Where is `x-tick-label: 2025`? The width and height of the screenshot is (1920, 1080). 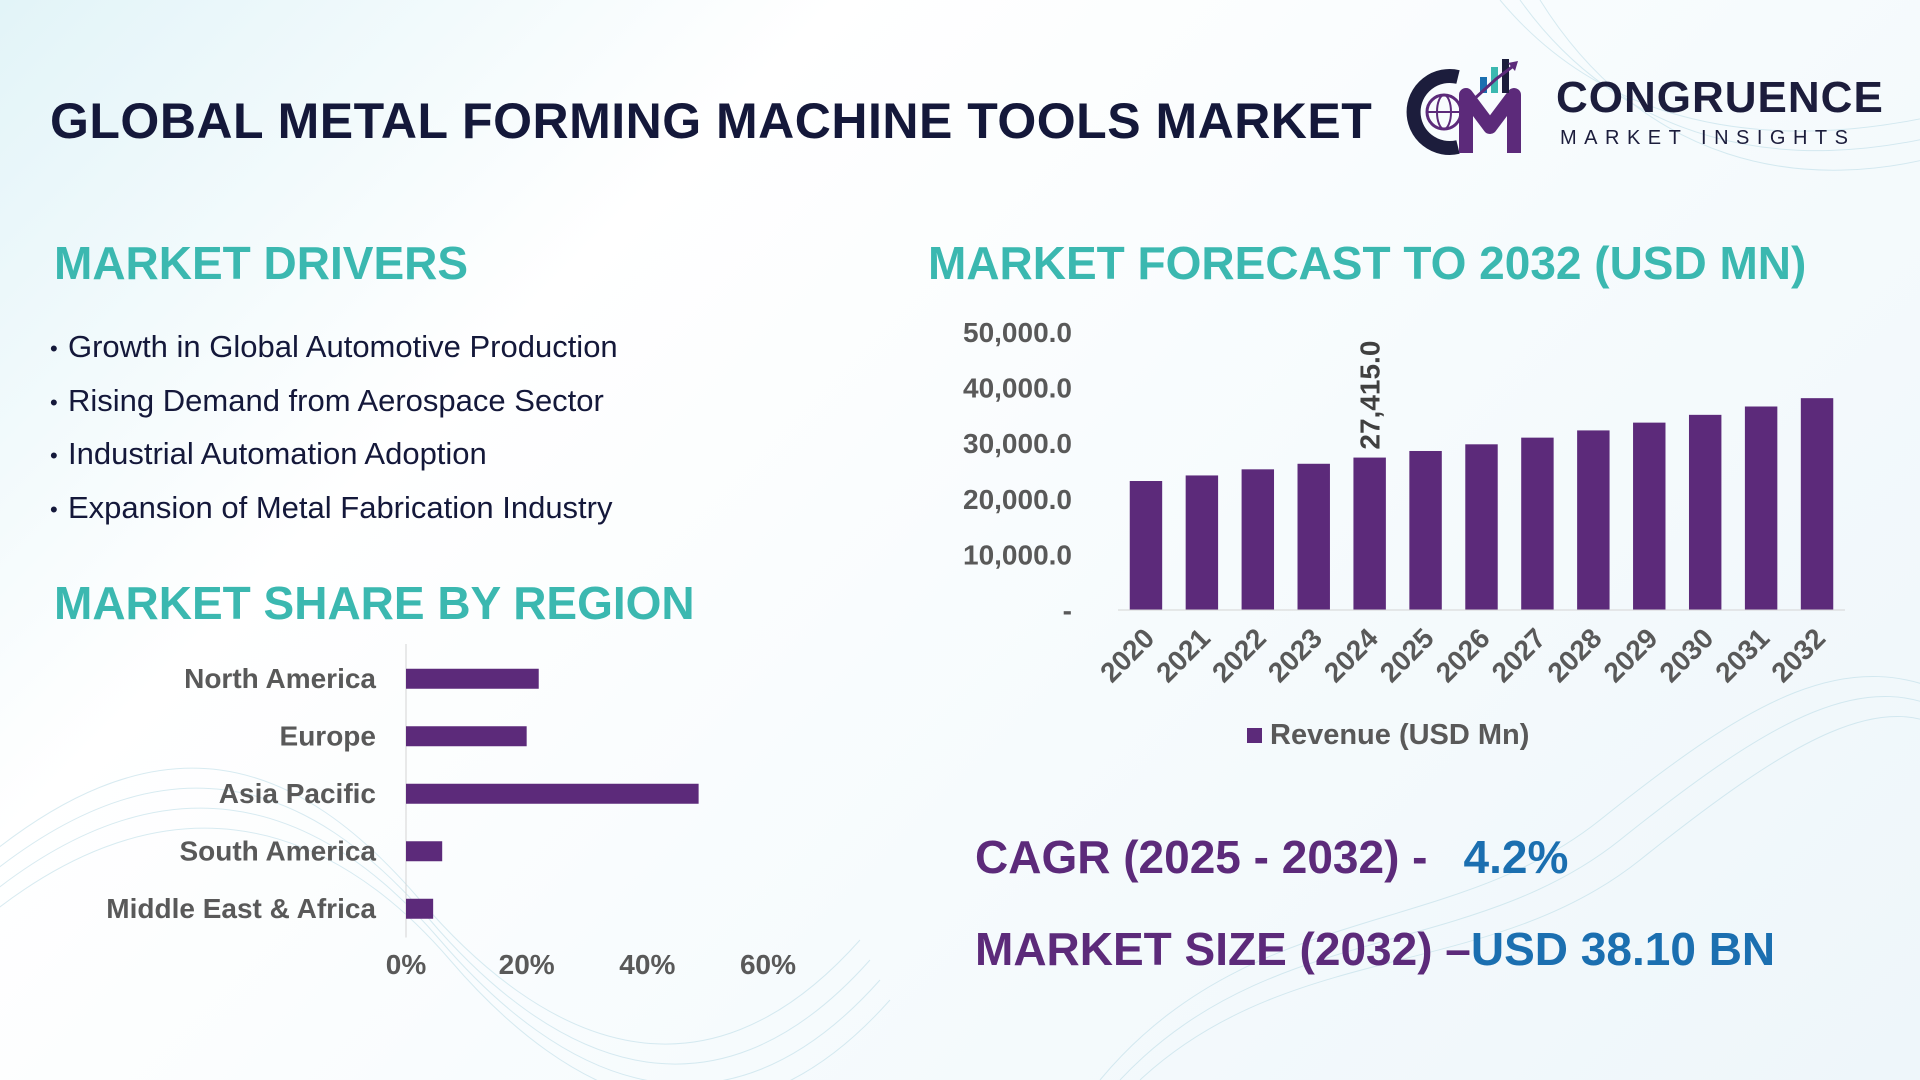 x-tick-label: 2025 is located at coordinates (1407, 655).